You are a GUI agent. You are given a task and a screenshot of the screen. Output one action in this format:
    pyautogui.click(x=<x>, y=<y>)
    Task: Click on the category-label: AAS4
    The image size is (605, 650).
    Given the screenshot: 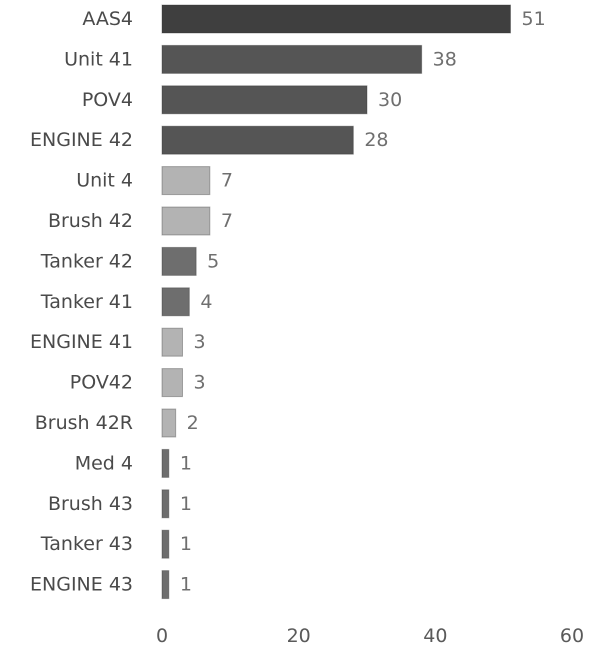 What is the action you would take?
    pyautogui.click(x=107, y=19)
    